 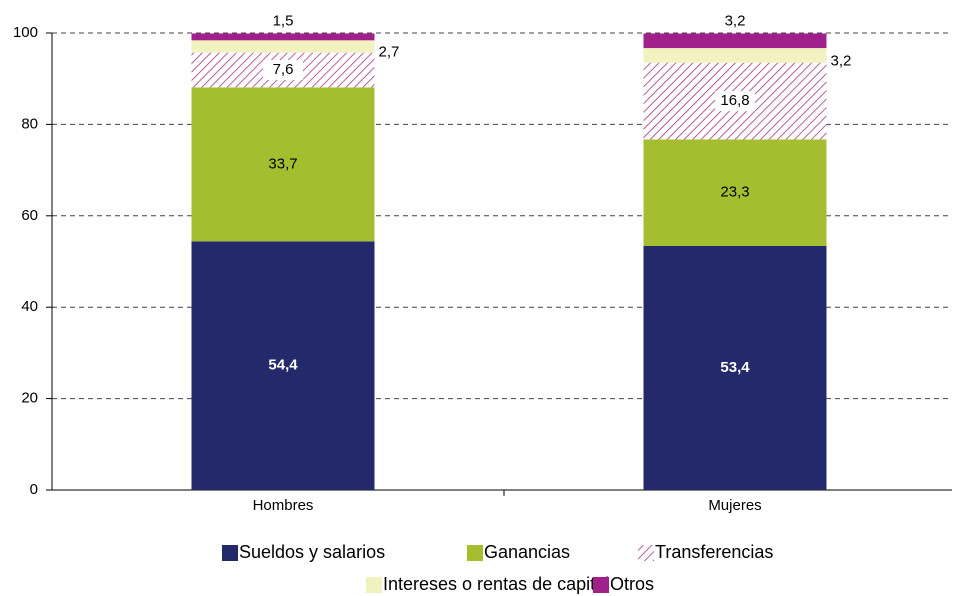 I want to click on x-tick-label: Hombres, so click(x=283, y=505).